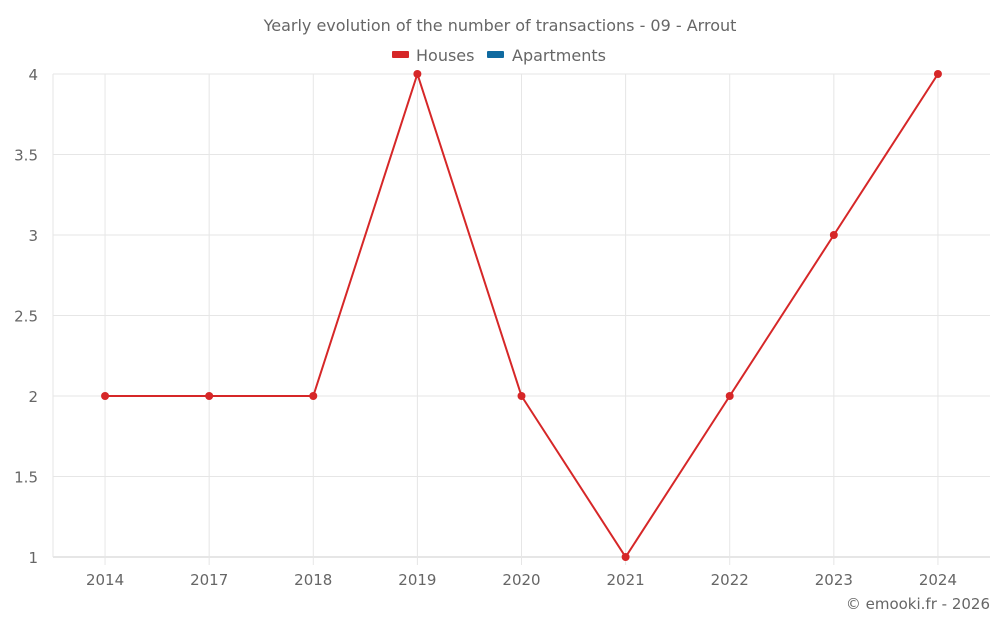 This screenshot has width=1000, height=625. I want to click on y-tick-label: 2, so click(33, 397).